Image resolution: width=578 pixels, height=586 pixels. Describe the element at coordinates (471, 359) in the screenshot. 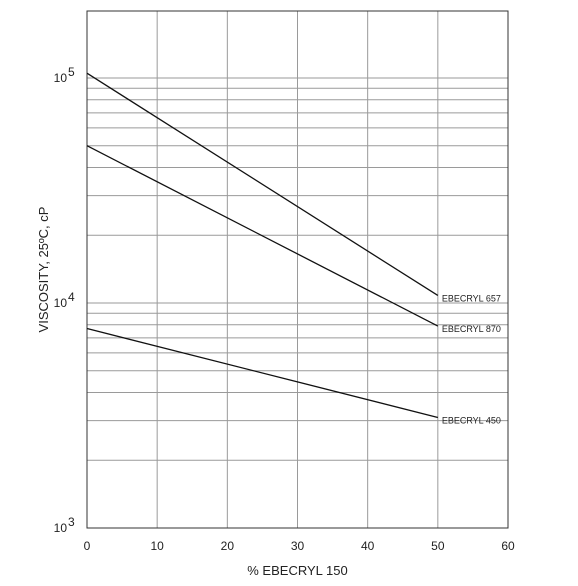

I see `series-labels: EBECRYL 657 EBECRYL 870 EBECRYL 450` at that location.